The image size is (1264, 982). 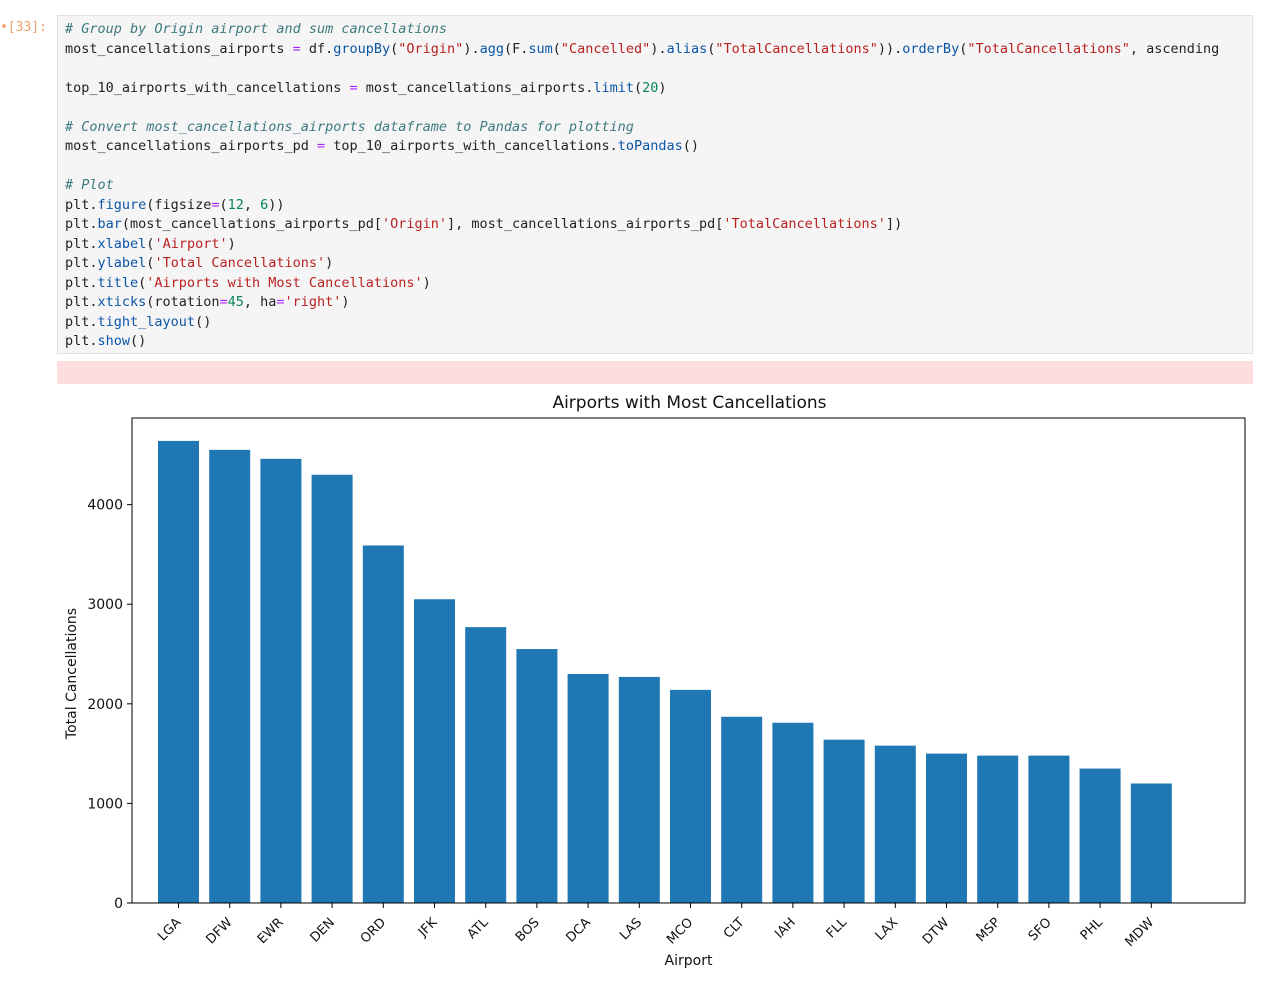 I want to click on x-tick-label: ORD, so click(x=373, y=930).